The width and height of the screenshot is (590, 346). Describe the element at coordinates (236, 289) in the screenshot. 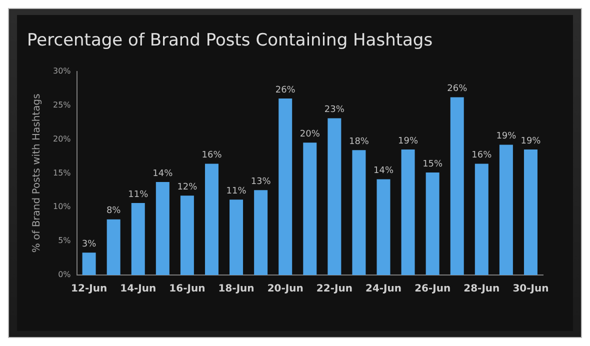

I see `x-tick-label: 18-Jun` at that location.